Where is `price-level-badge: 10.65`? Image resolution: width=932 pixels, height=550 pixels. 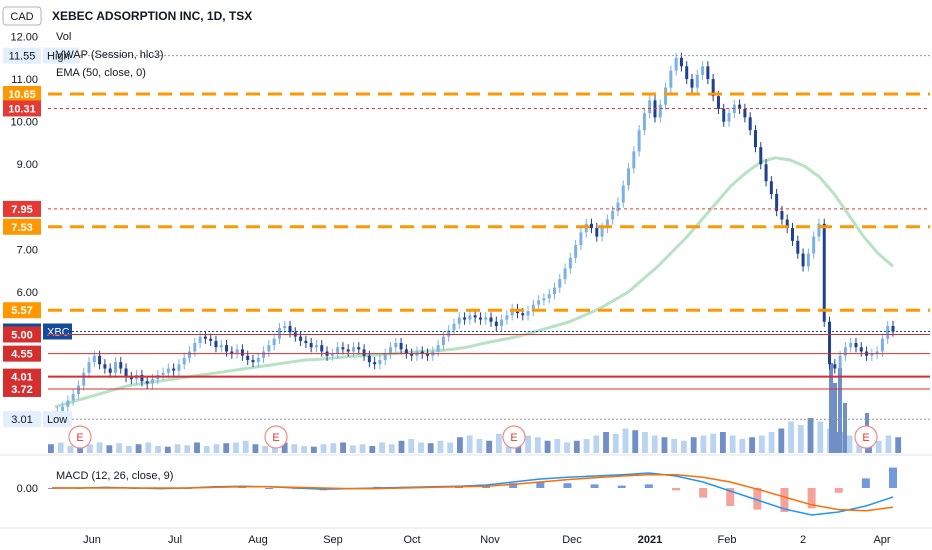 price-level-badge: 10.65 is located at coordinates (22, 93).